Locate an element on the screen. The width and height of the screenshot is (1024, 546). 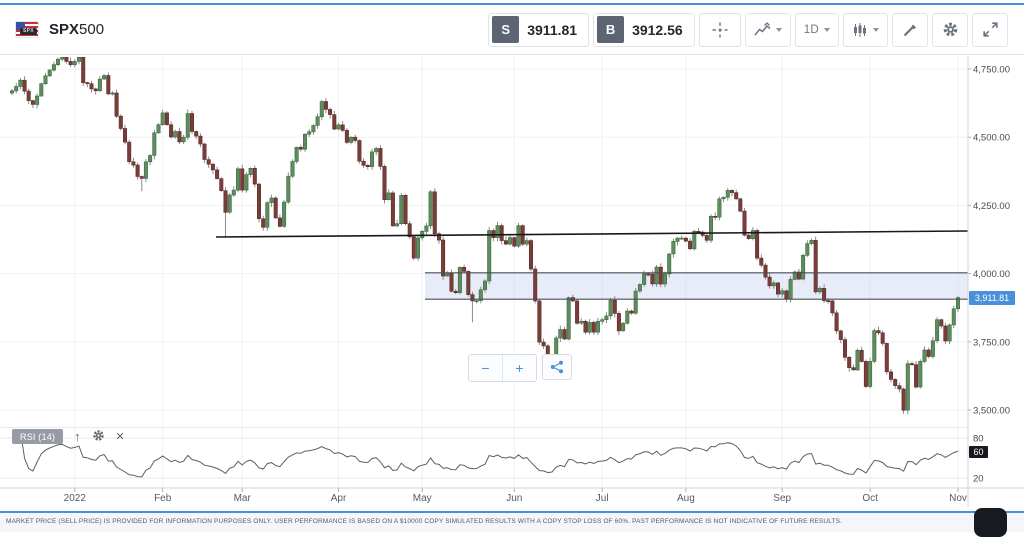
zoom-out-button: − is located at coordinates (485, 368).